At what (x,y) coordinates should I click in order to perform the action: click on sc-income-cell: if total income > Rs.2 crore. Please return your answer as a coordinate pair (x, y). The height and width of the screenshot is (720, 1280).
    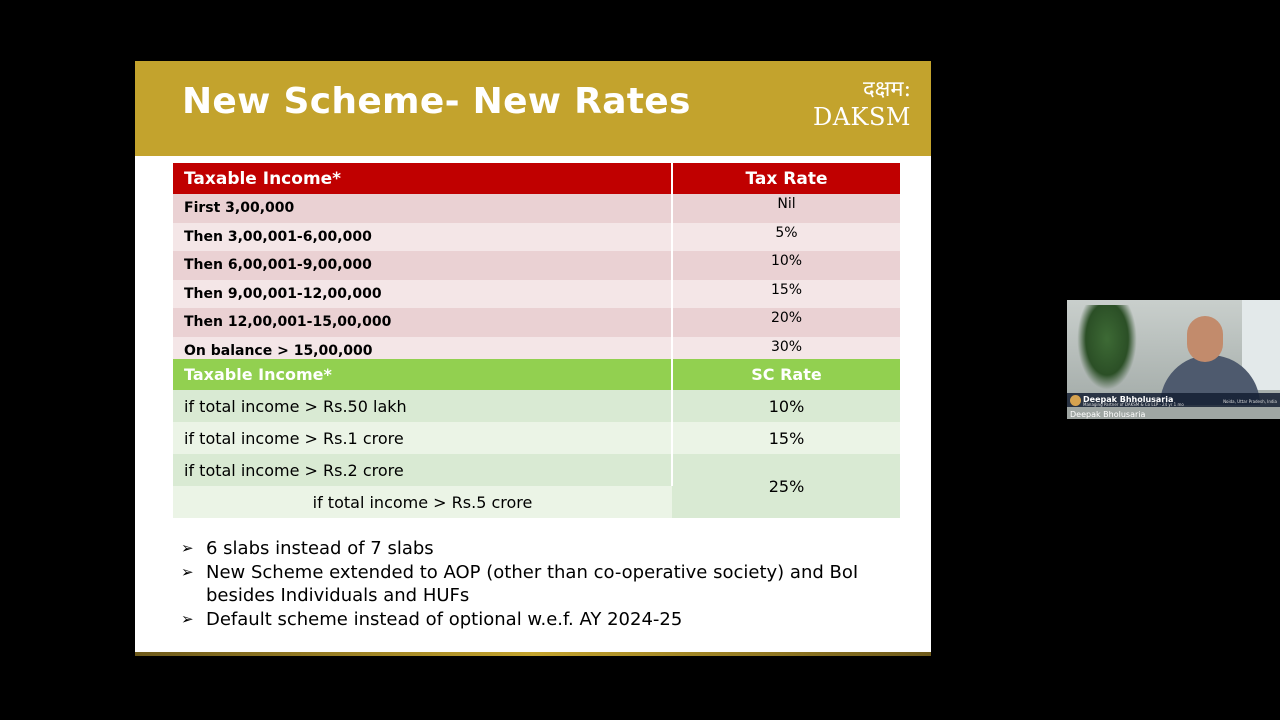
    Looking at the image, I should click on (423, 470).